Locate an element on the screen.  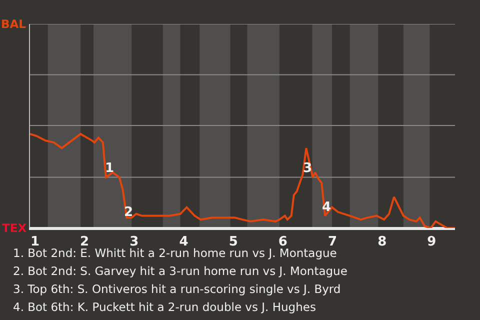
text: 4. Bot 6th: K. Puckett hit a 2-run double vs J. Hughes is located at coordinates (164, 307).